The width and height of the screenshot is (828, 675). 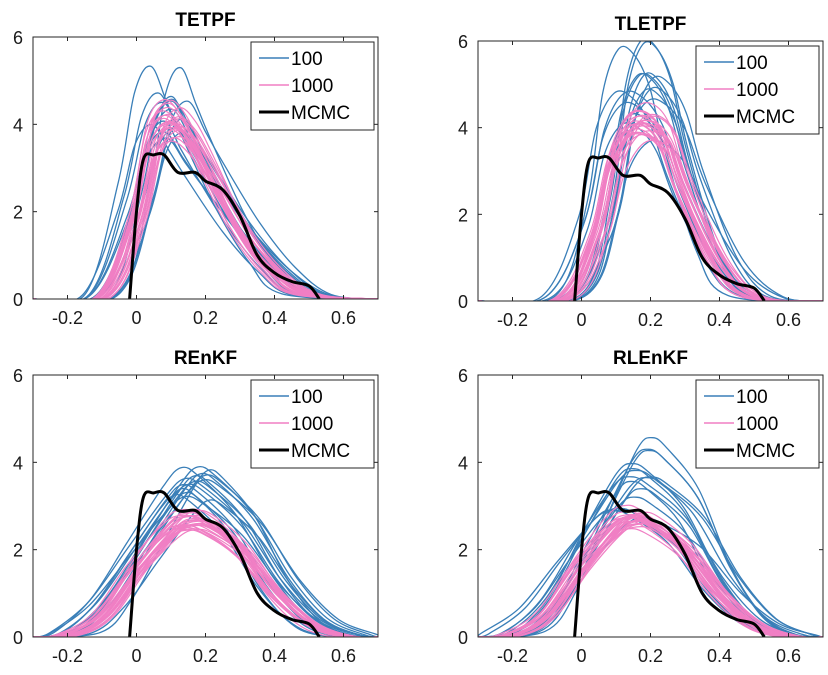 I want to click on chart-title: REnKF, so click(x=205, y=358).